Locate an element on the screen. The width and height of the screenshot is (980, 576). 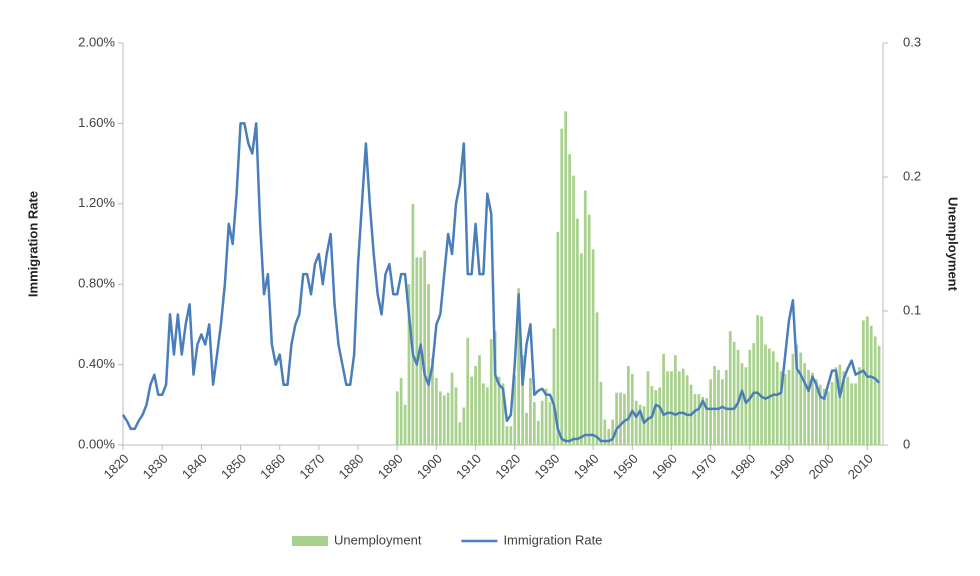
x-tick-label: 1930 is located at coordinates (546, 466).